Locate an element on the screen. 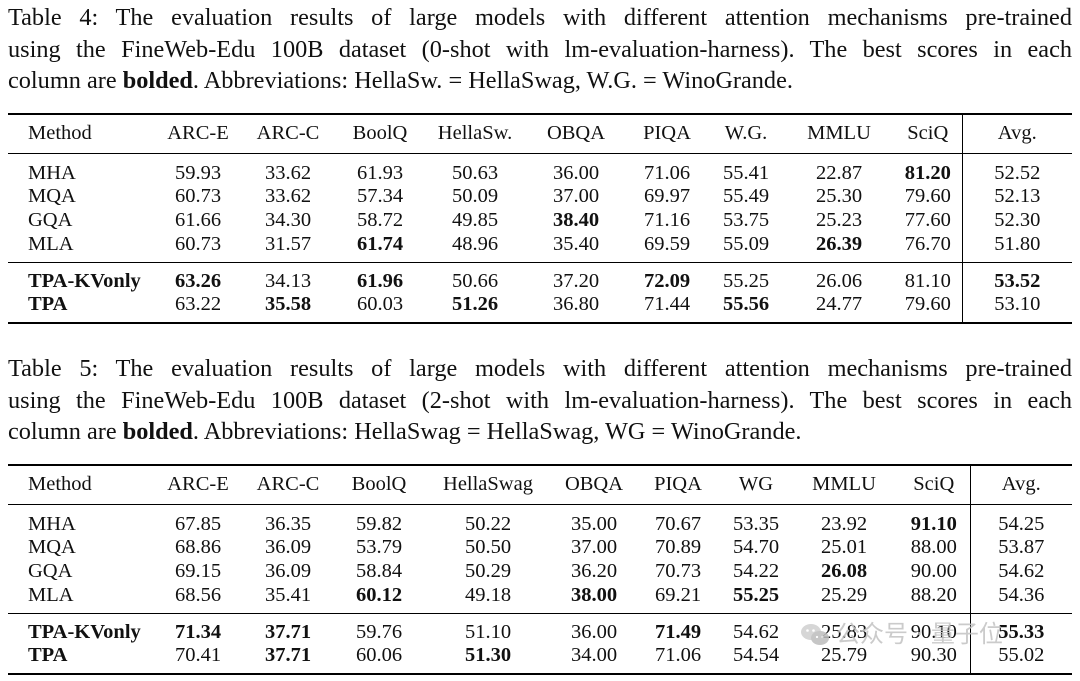 This screenshot has width=1080, height=681. score-cell: 37.20 is located at coordinates (576, 278).